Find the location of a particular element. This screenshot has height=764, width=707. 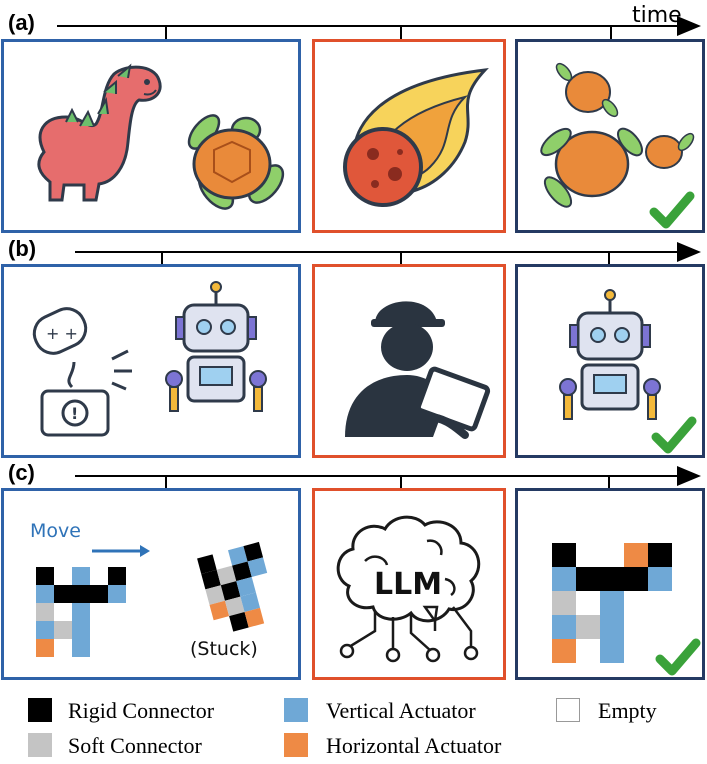

panel-a-after is located at coordinates (610, 136).